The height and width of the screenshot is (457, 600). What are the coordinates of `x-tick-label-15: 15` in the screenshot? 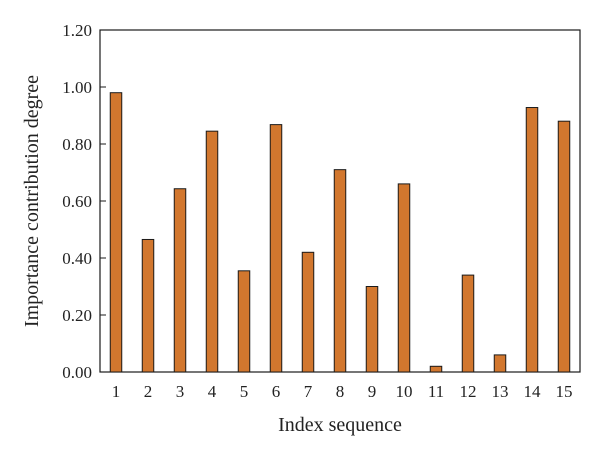 It's located at (564, 391).